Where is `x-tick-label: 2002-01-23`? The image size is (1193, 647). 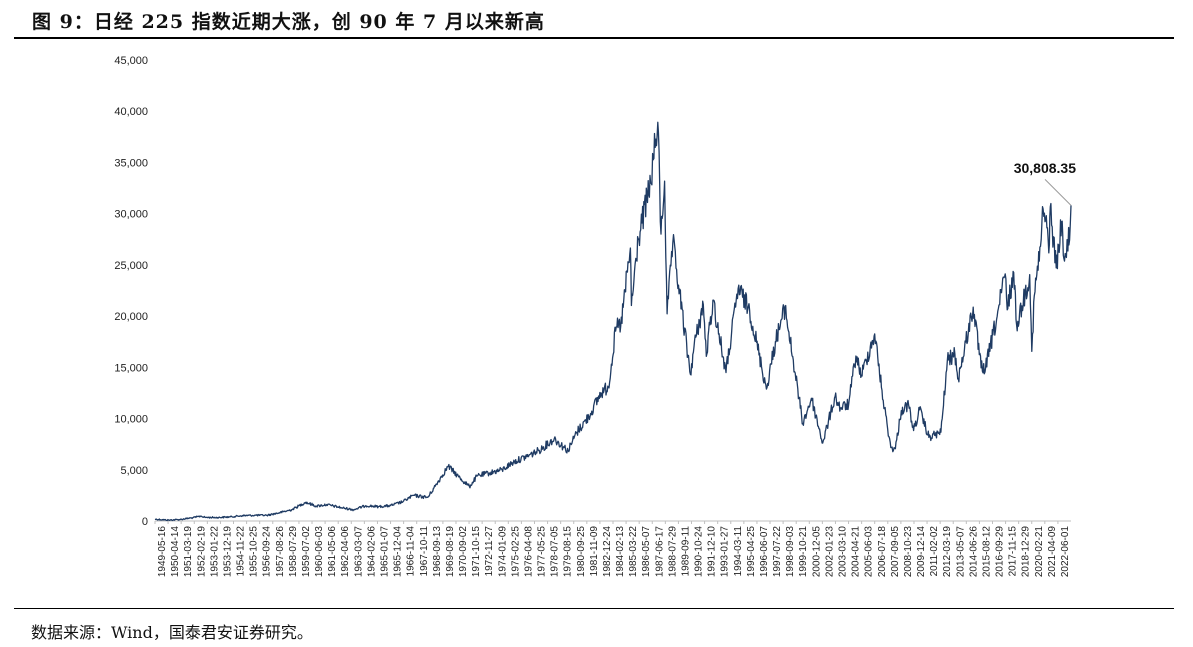
x-tick-label: 2002-01-23 is located at coordinates (829, 552).